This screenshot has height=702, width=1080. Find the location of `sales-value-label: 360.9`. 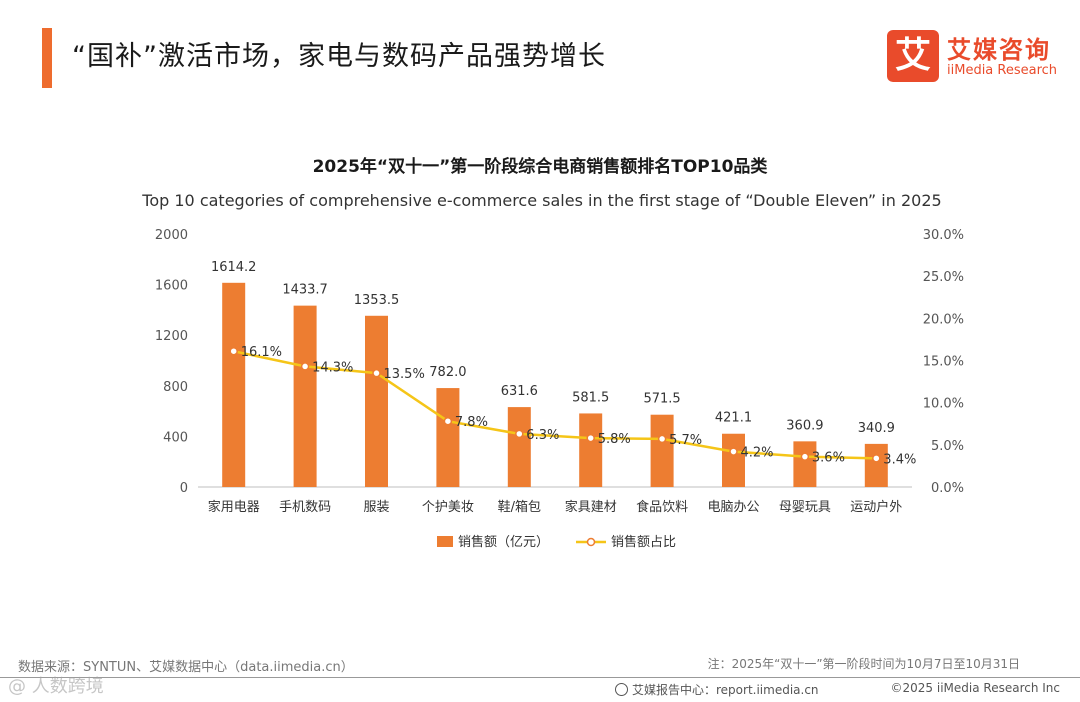

sales-value-label: 360.9 is located at coordinates (804, 425).